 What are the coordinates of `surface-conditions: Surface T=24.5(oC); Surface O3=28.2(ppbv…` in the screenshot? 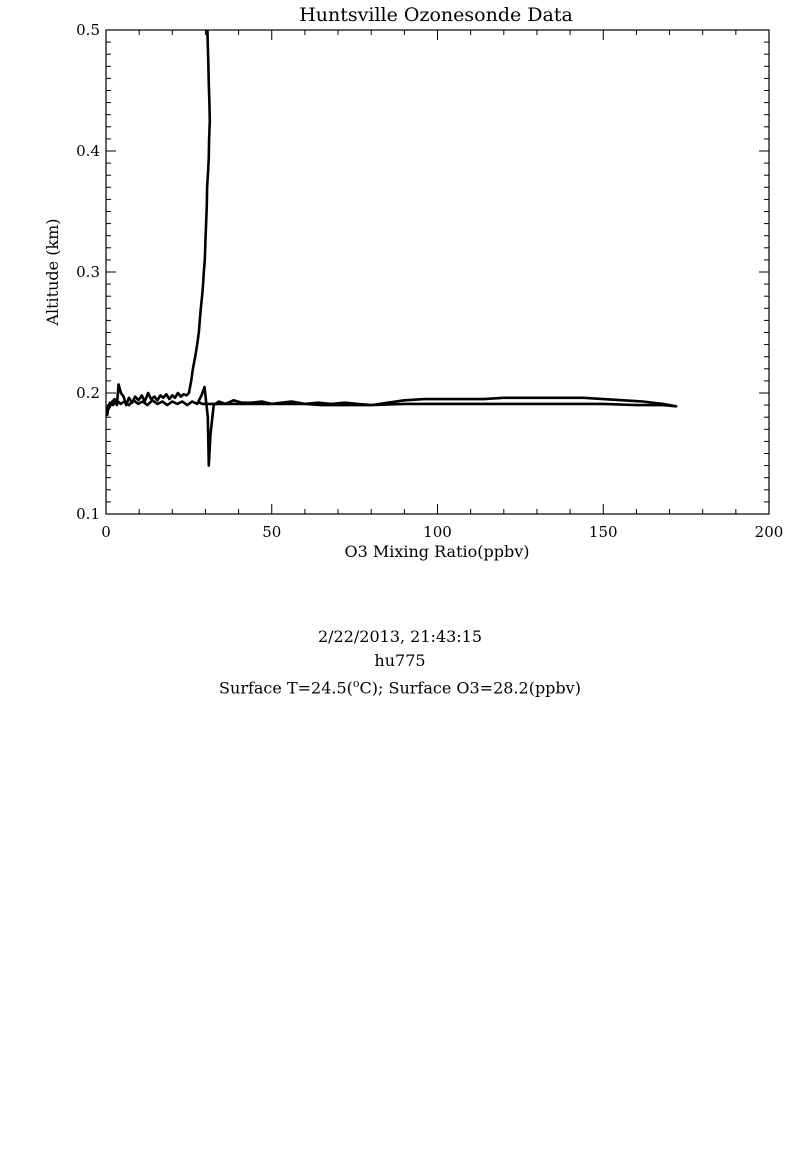 It's located at (400, 686).